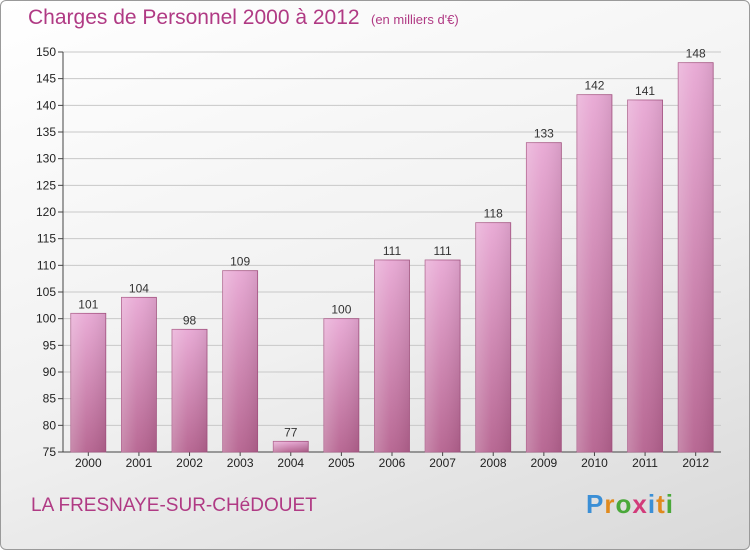 Image resolution: width=750 pixels, height=550 pixels. I want to click on x-tick-label: 2001, so click(139, 463).